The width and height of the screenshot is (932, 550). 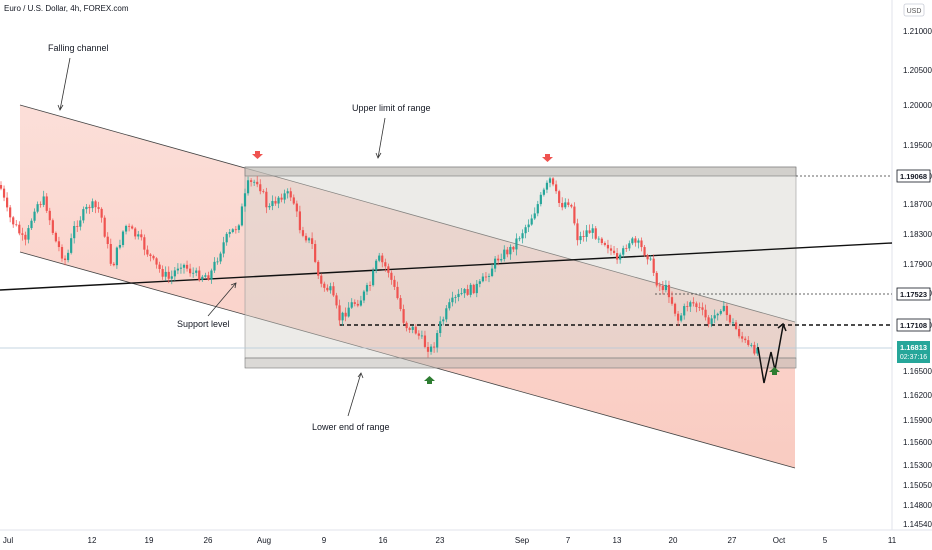 What do you see at coordinates (208, 540) in the screenshot?
I see `time-tick-label: 26` at bounding box center [208, 540].